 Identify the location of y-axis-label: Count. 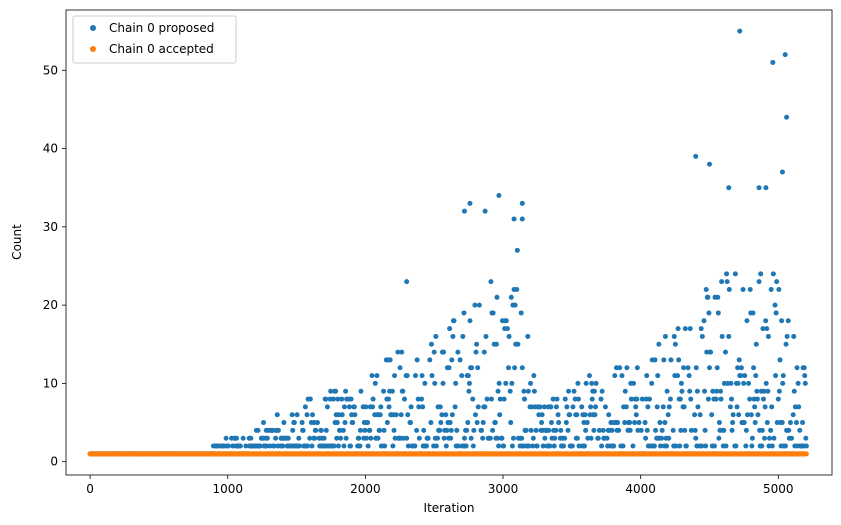
(17, 242).